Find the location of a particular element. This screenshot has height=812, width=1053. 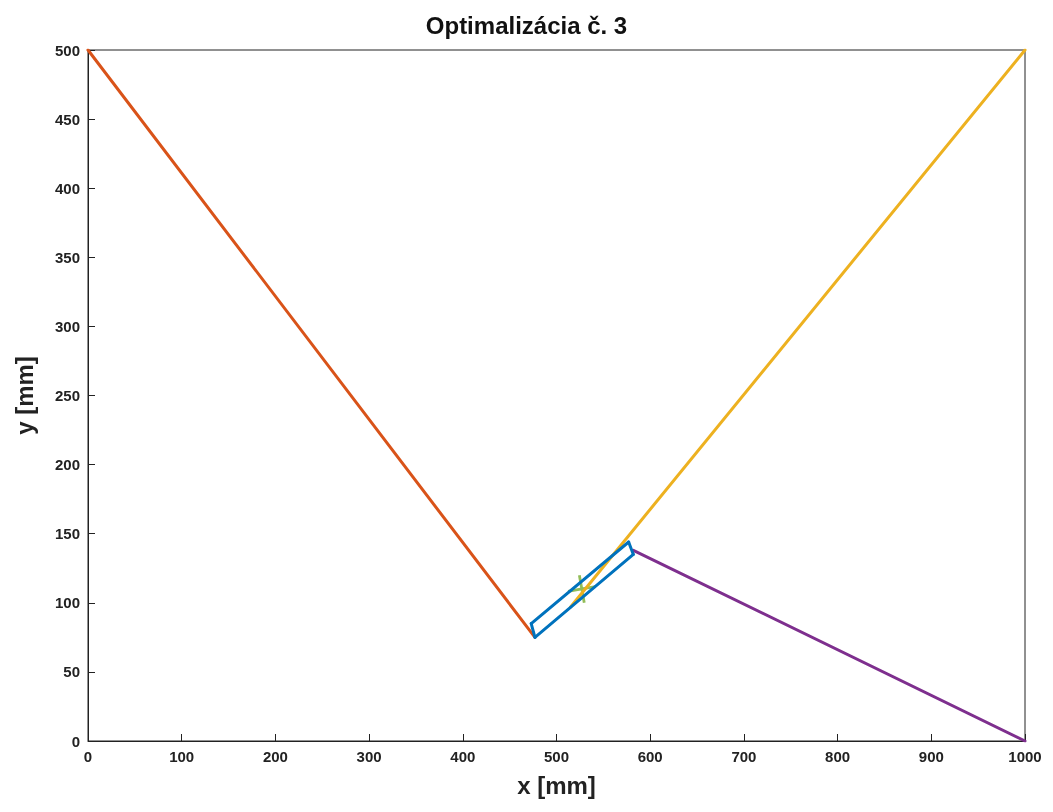

x-tick-label: 900 is located at coordinates (931, 756).